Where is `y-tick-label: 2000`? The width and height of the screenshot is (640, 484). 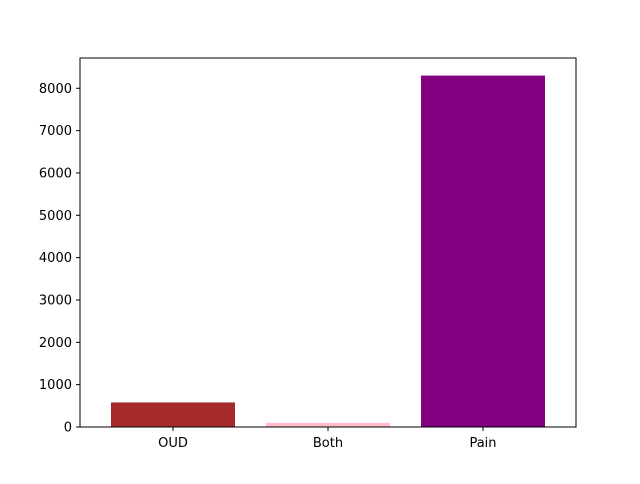 y-tick-label: 2000 is located at coordinates (55, 343).